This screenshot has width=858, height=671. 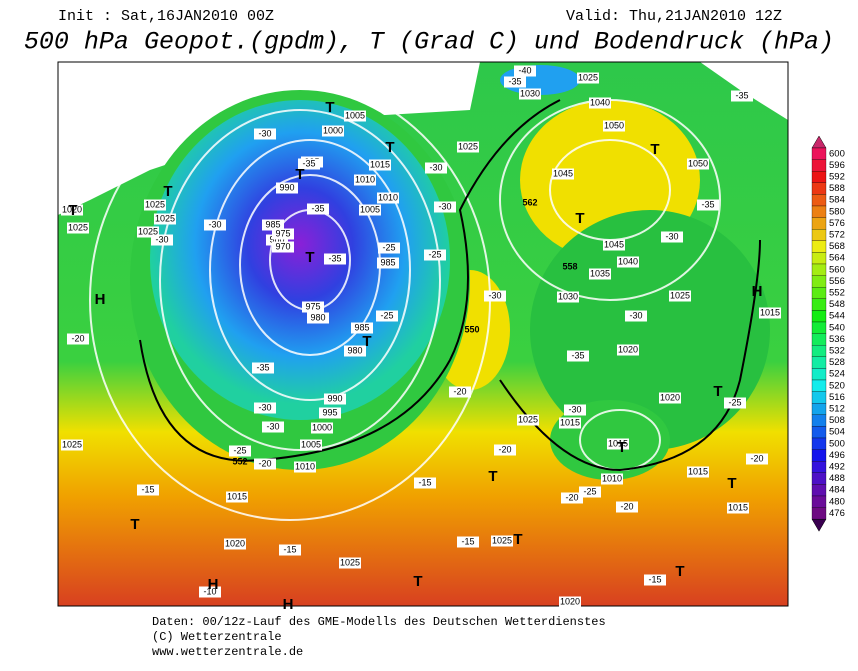 I want to click on isobar-label: 1000, so click(x=333, y=130).